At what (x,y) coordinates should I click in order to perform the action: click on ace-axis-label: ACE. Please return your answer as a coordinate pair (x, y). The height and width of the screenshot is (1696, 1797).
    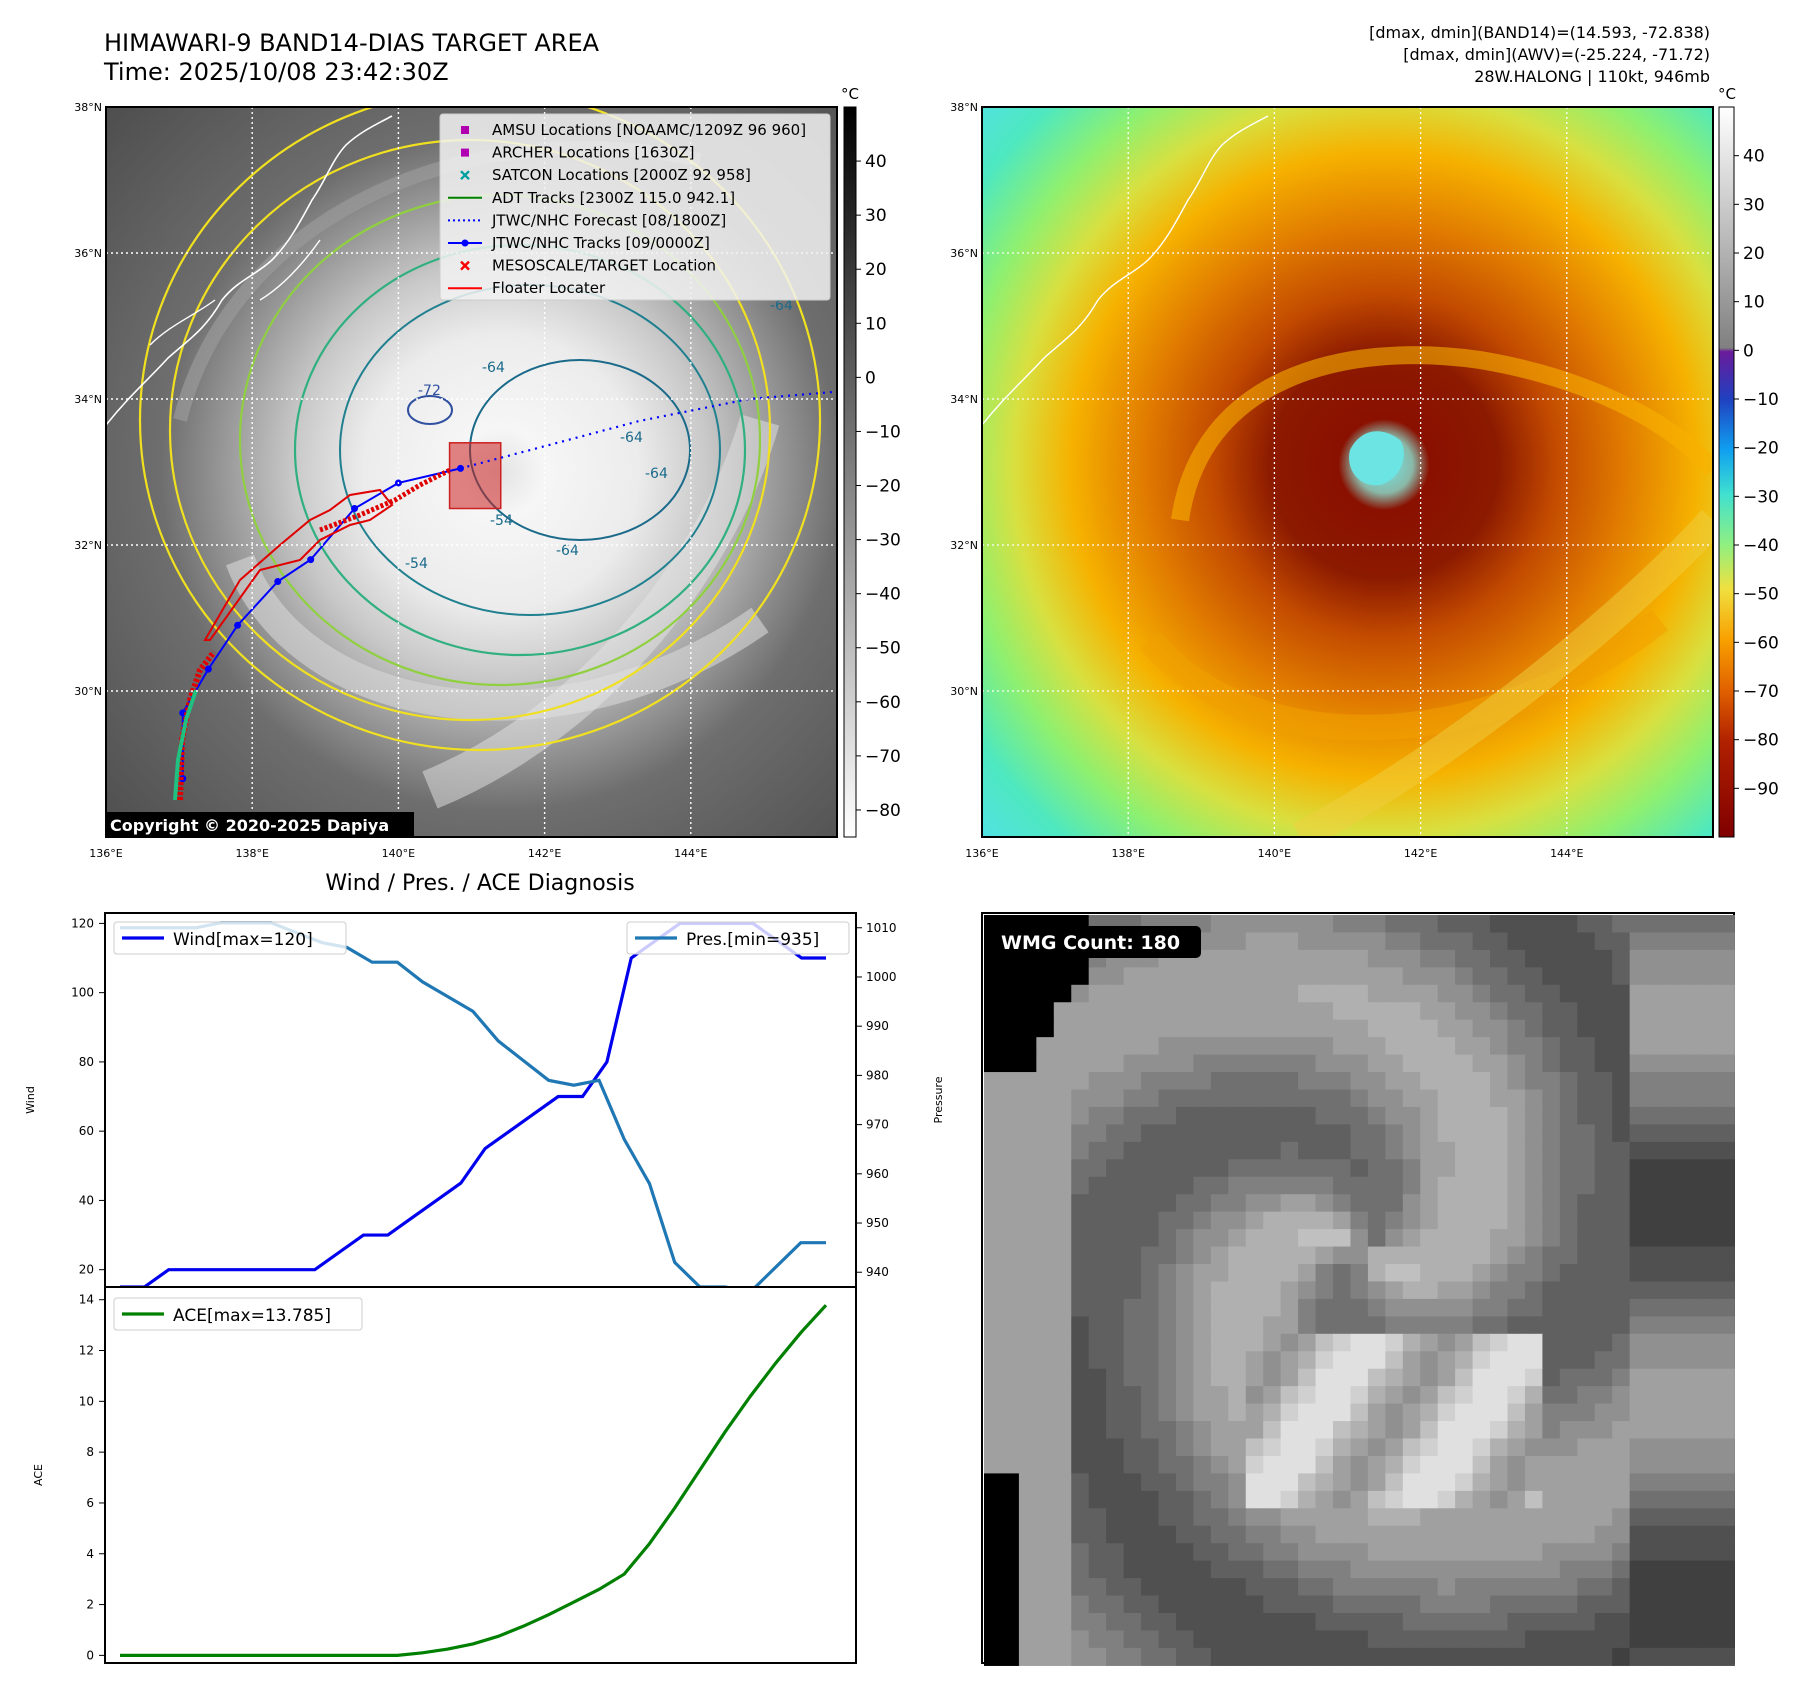
    Looking at the image, I should click on (38, 1475).